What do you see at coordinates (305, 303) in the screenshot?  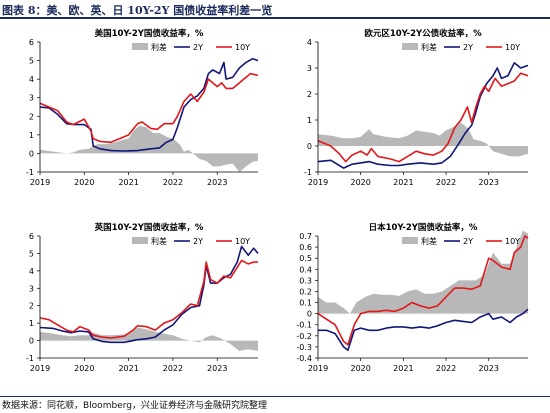 I see `y-tick-label: 0.1` at bounding box center [305, 303].